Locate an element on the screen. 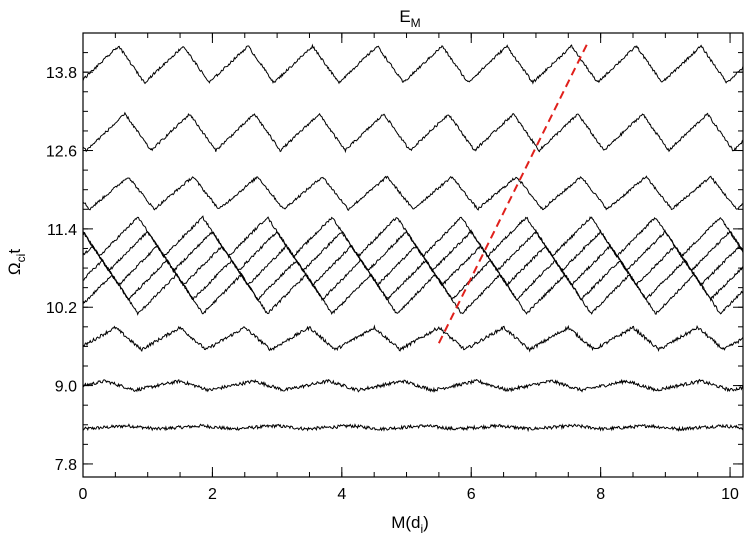 The width and height of the screenshot is (747, 535). x-tick-label: 0 is located at coordinates (83, 494).